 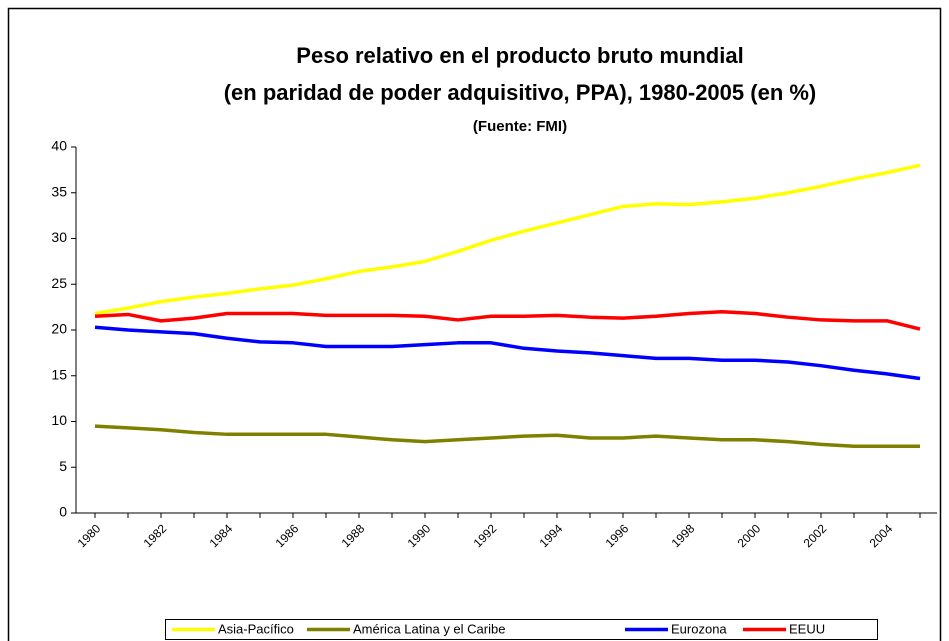 I want to click on legend-box, so click(x=521, y=629).